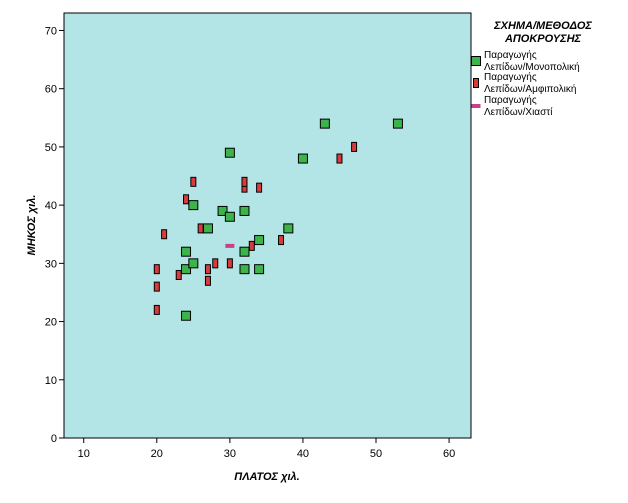  I want to click on y-tick-label: 70, so click(51, 31).